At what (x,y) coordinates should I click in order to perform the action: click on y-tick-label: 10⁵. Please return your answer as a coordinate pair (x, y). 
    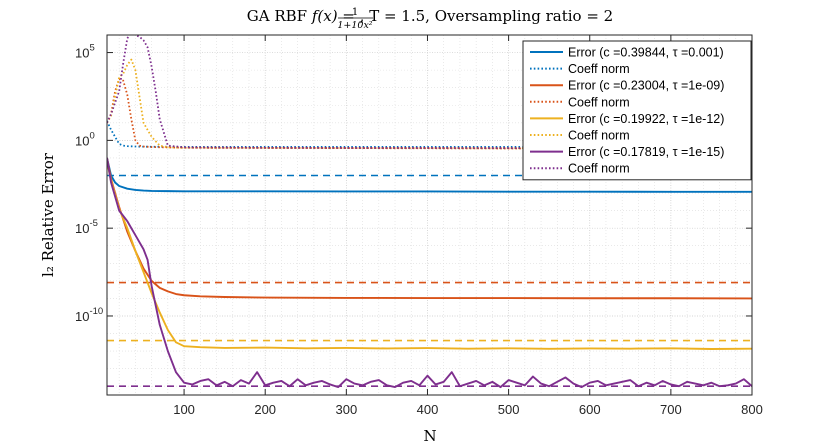
    Looking at the image, I should click on (85, 52).